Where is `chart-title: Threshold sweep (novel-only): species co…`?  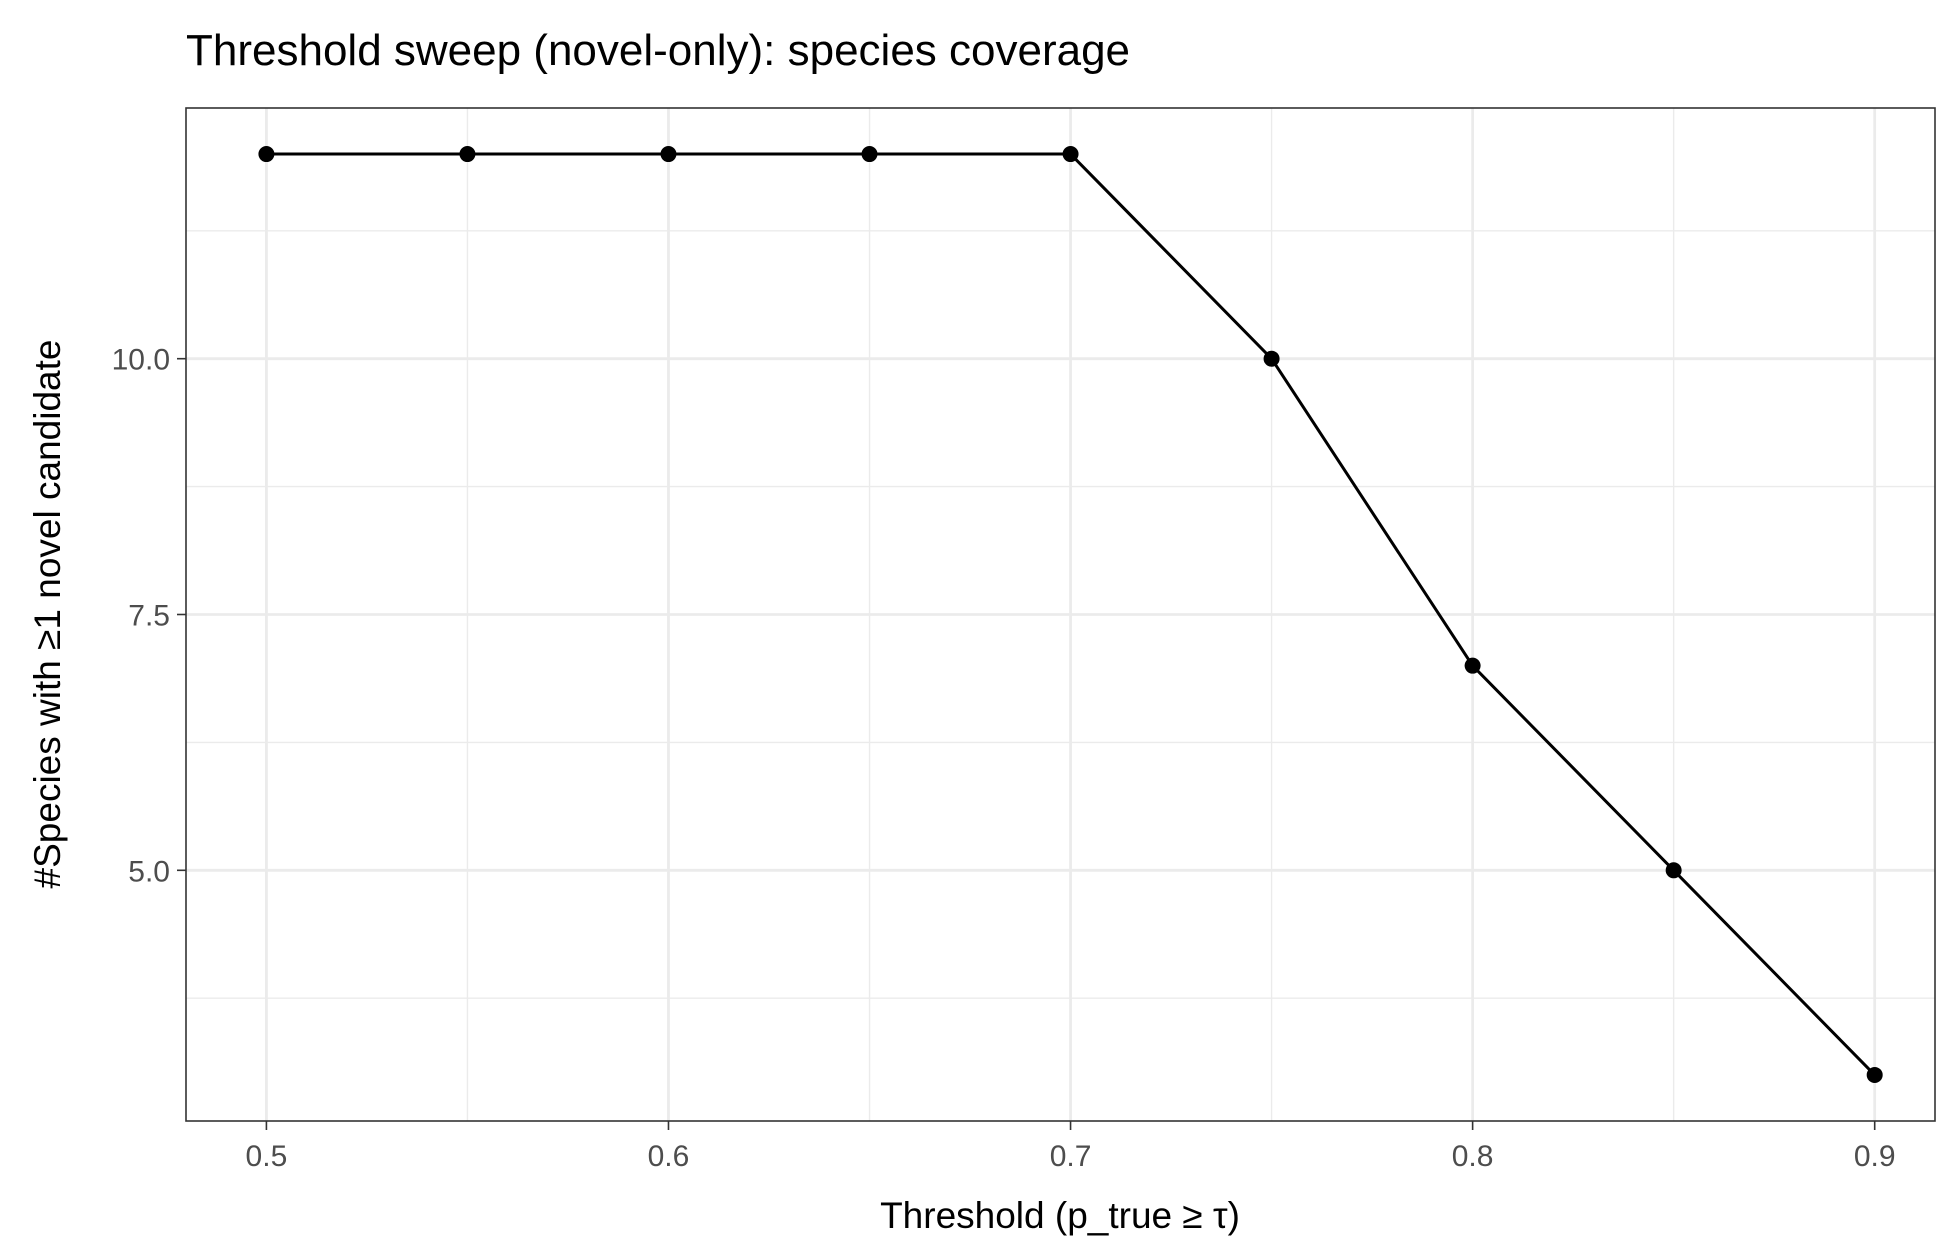 chart-title: Threshold sweep (novel-only): species co… is located at coordinates (658, 50).